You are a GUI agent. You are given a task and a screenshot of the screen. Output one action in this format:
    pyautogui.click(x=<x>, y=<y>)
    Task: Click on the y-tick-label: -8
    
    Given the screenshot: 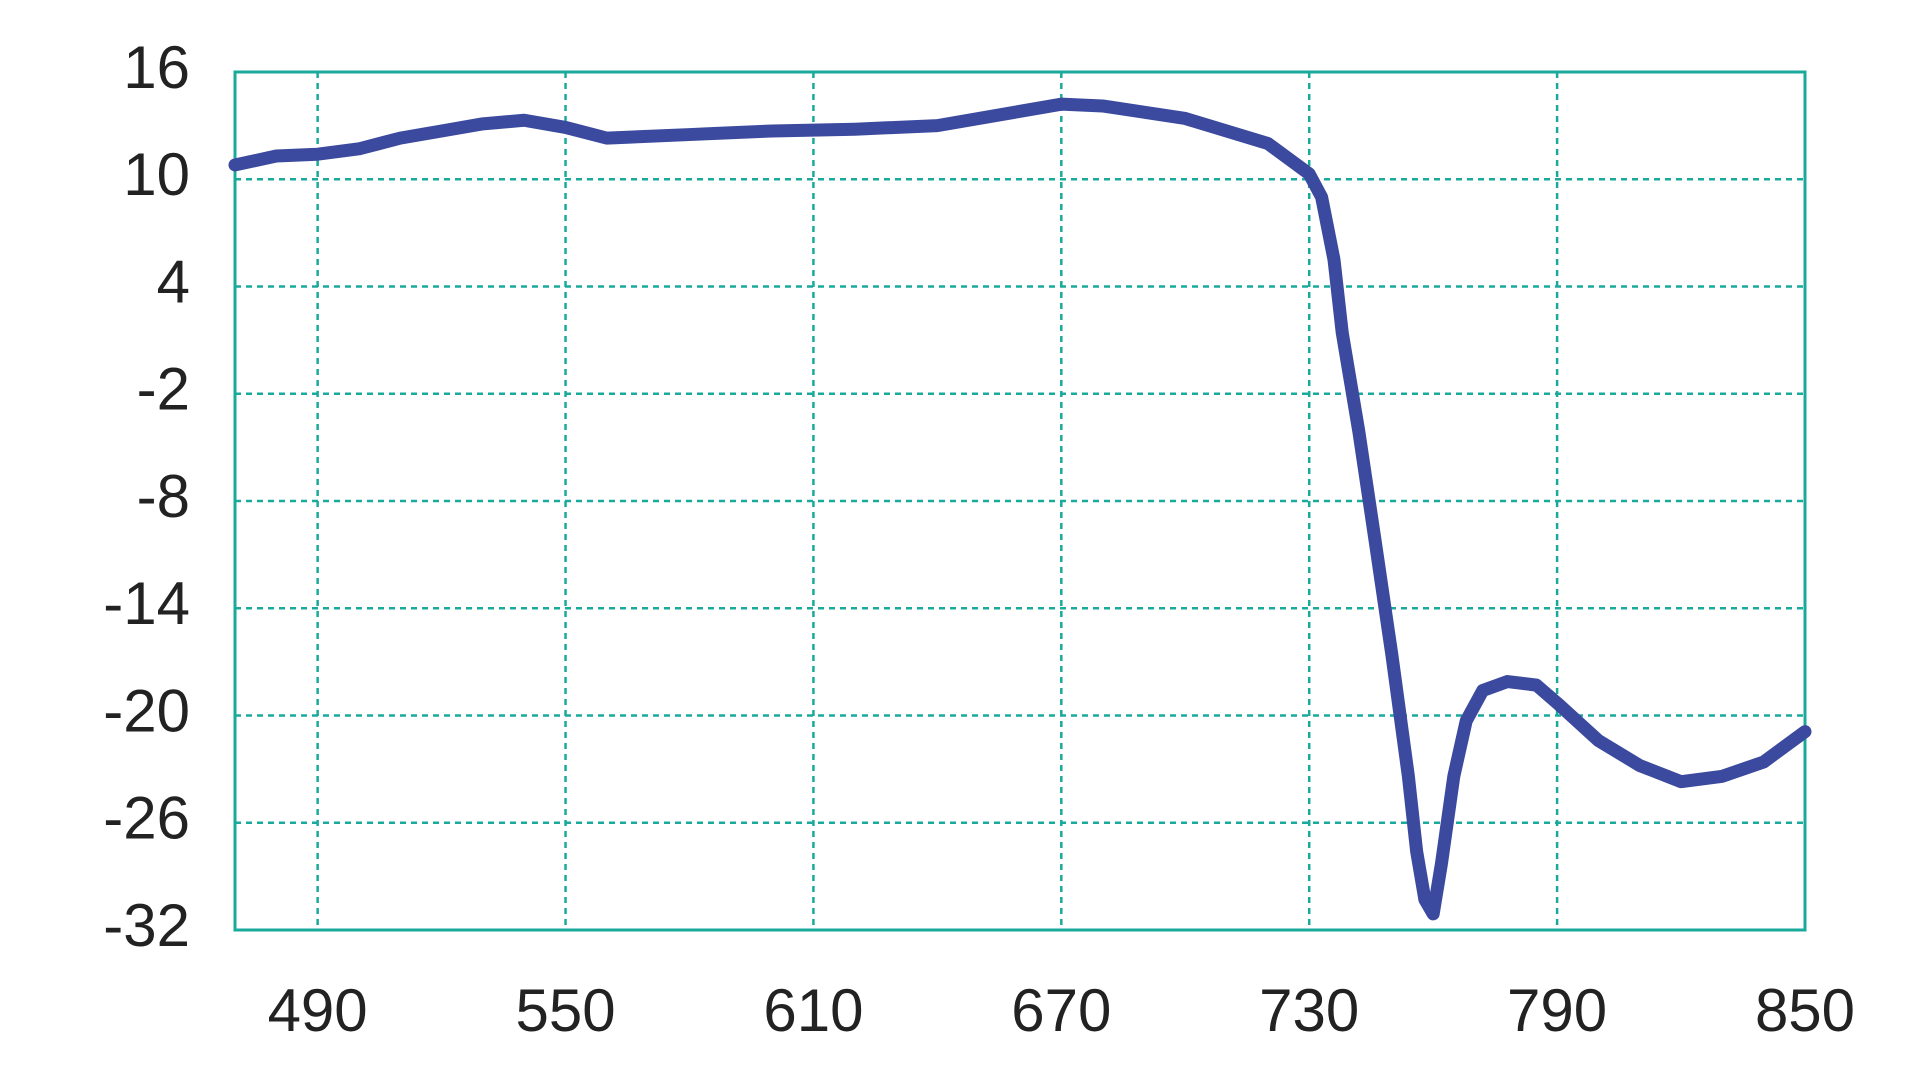 What is the action you would take?
    pyautogui.click(x=163, y=496)
    